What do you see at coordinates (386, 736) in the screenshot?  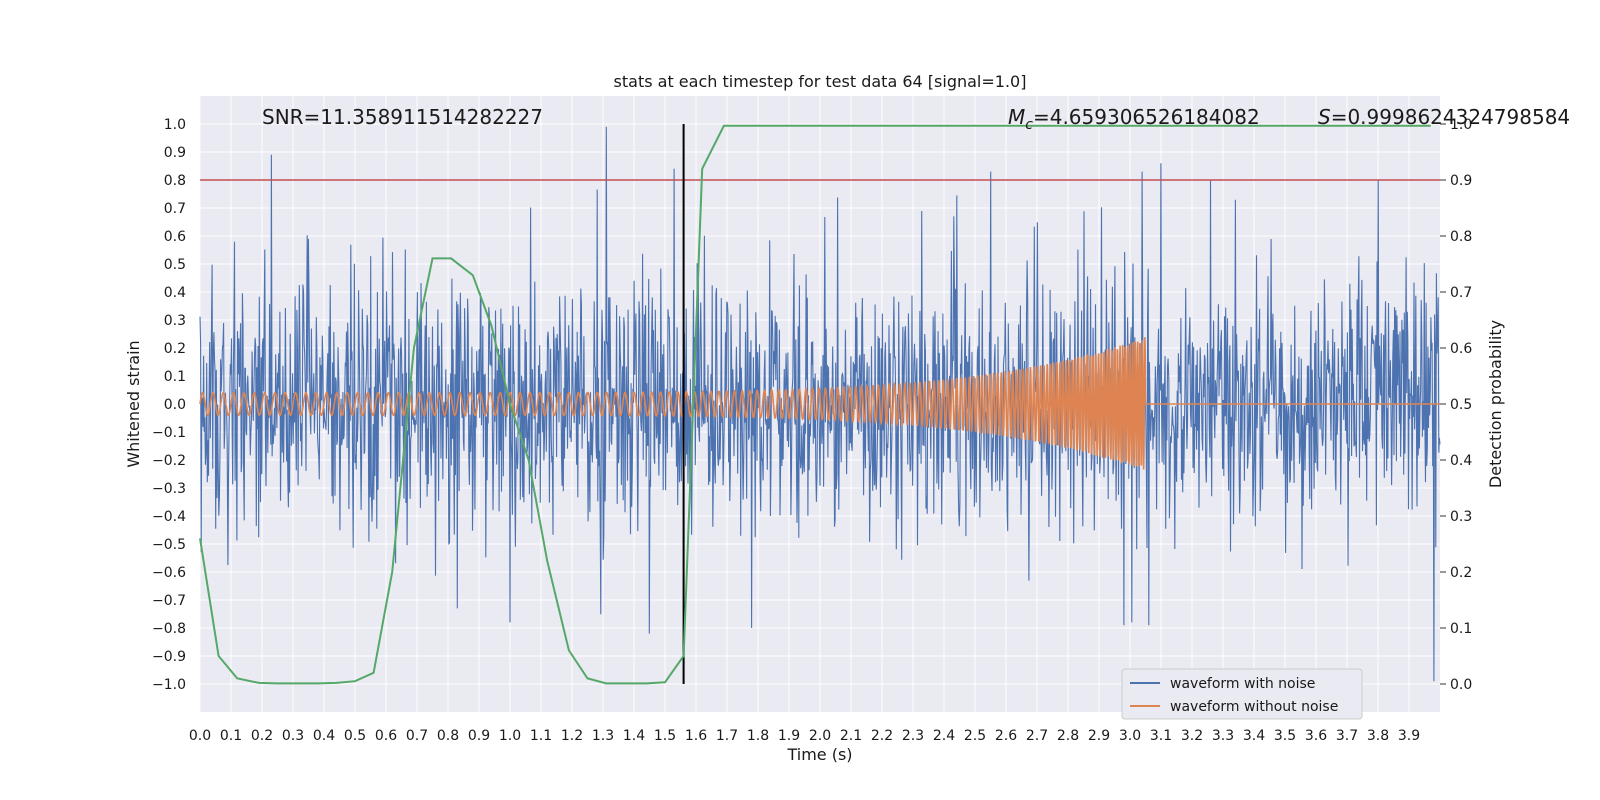 I see `x-tick-label: 0.6` at bounding box center [386, 736].